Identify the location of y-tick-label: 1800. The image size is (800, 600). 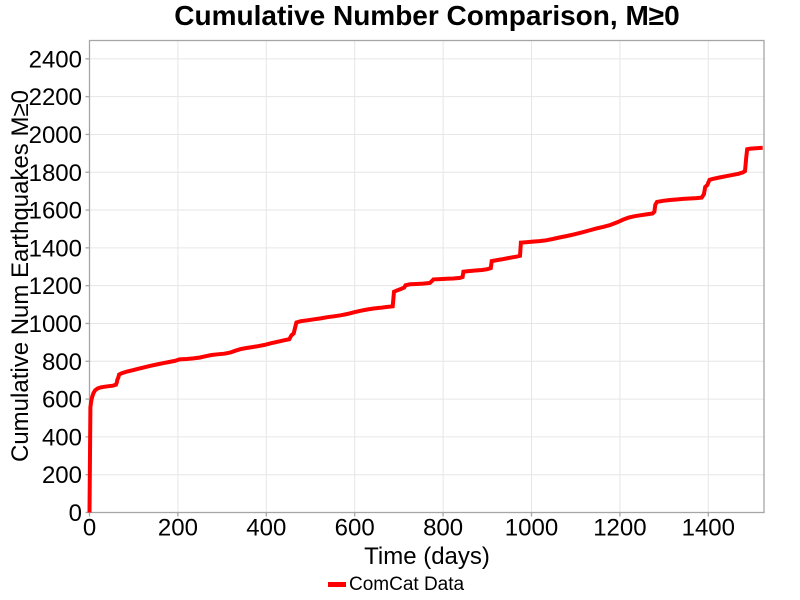
(55, 173).